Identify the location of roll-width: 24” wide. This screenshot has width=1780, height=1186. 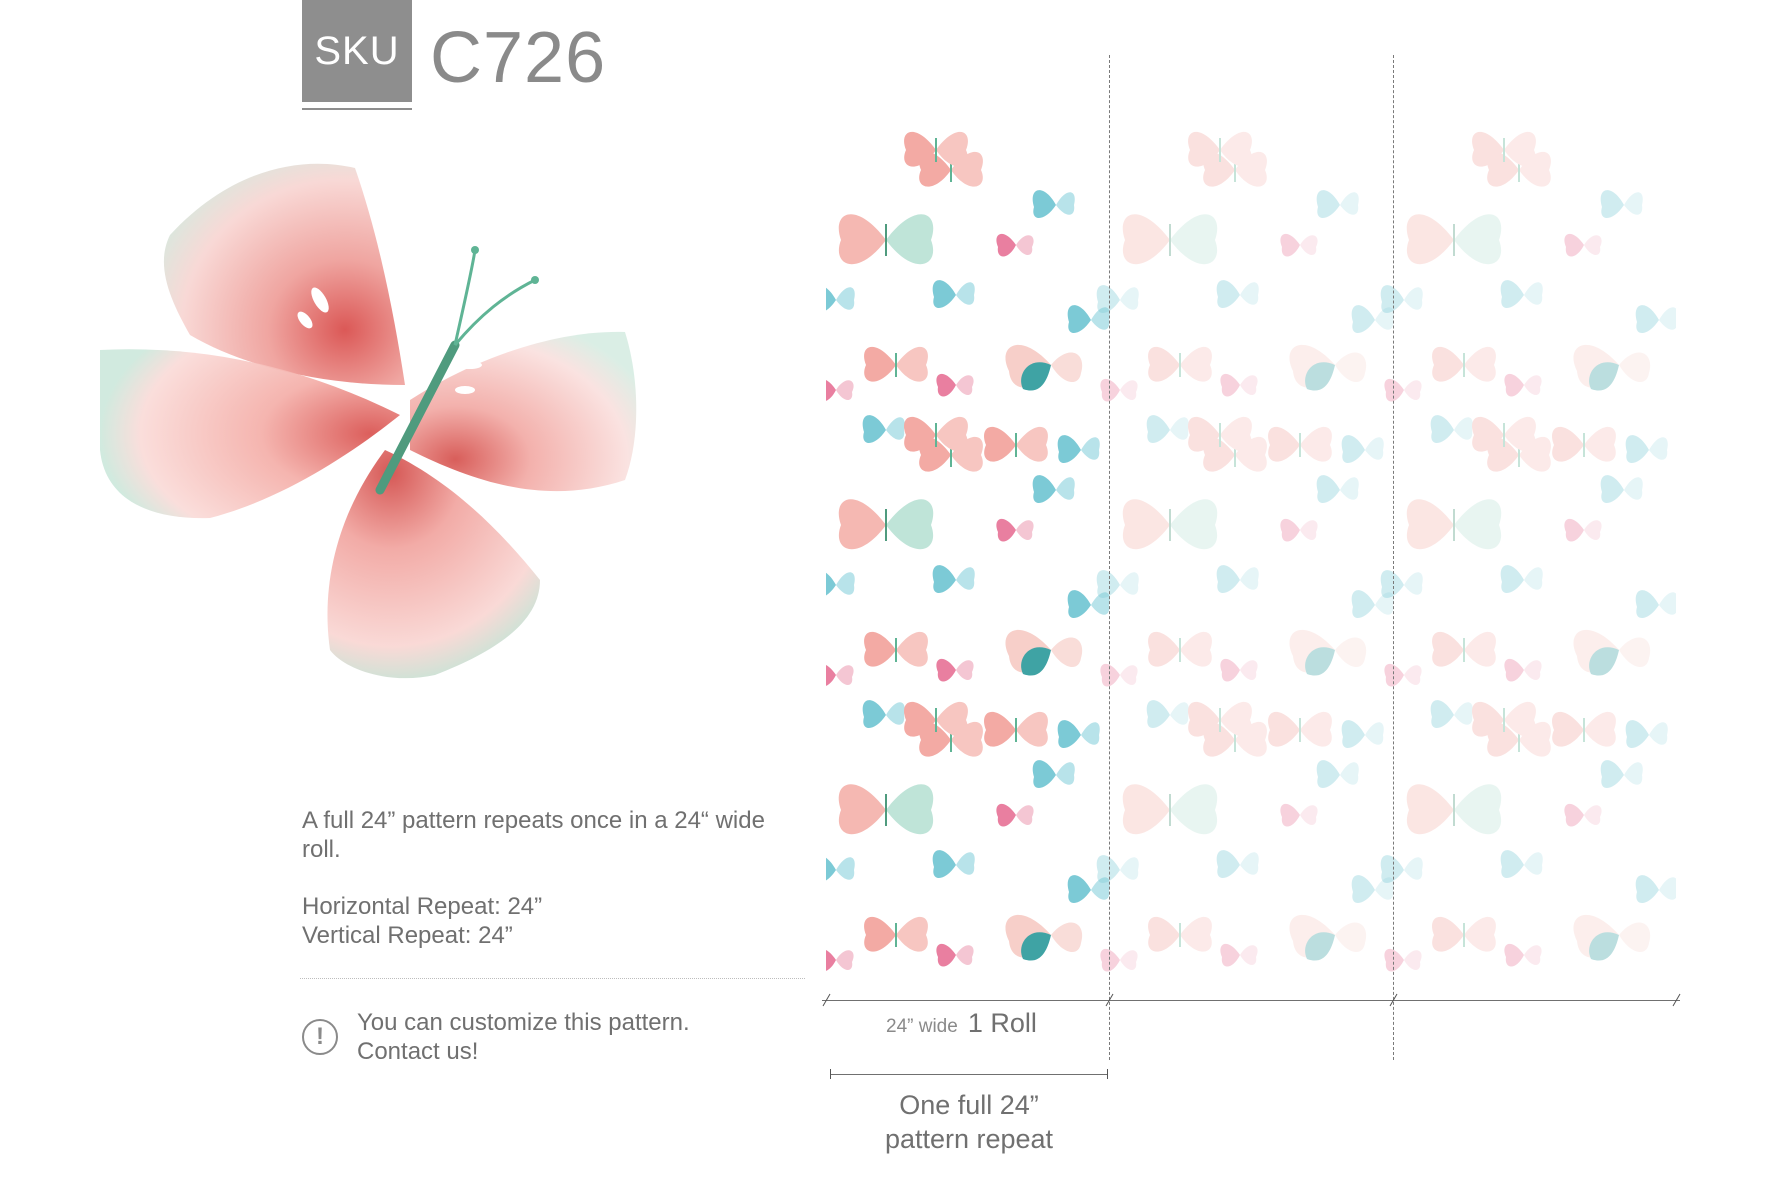
(922, 1026).